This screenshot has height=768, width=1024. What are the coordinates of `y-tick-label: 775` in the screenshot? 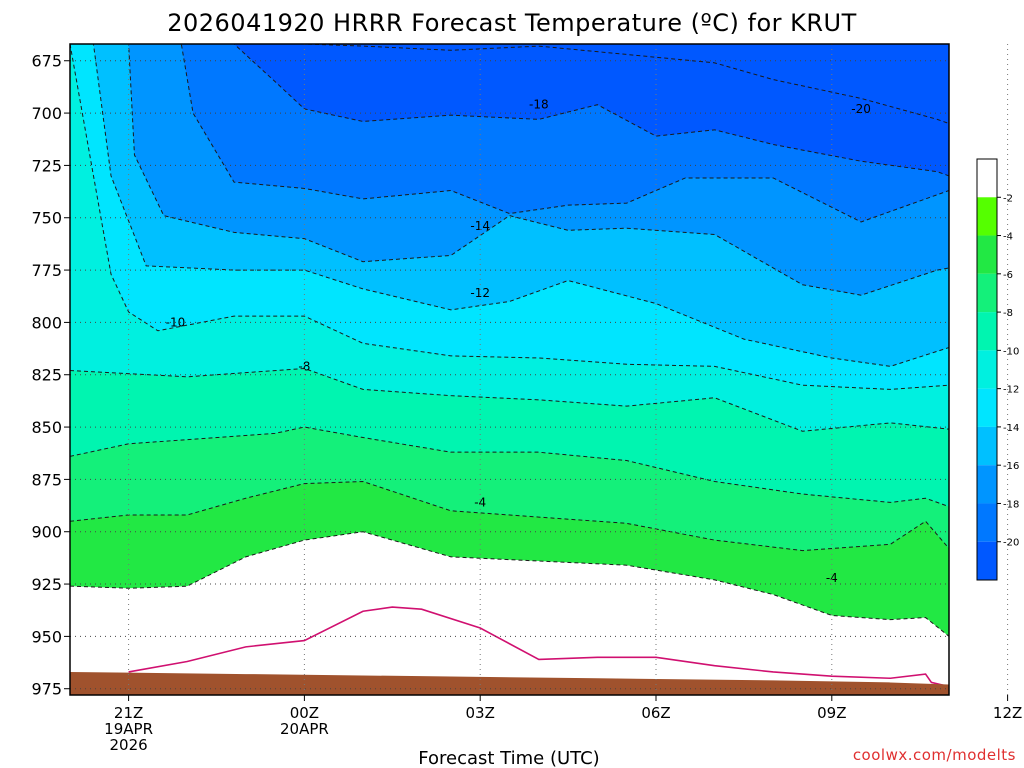 It's located at (46, 270).